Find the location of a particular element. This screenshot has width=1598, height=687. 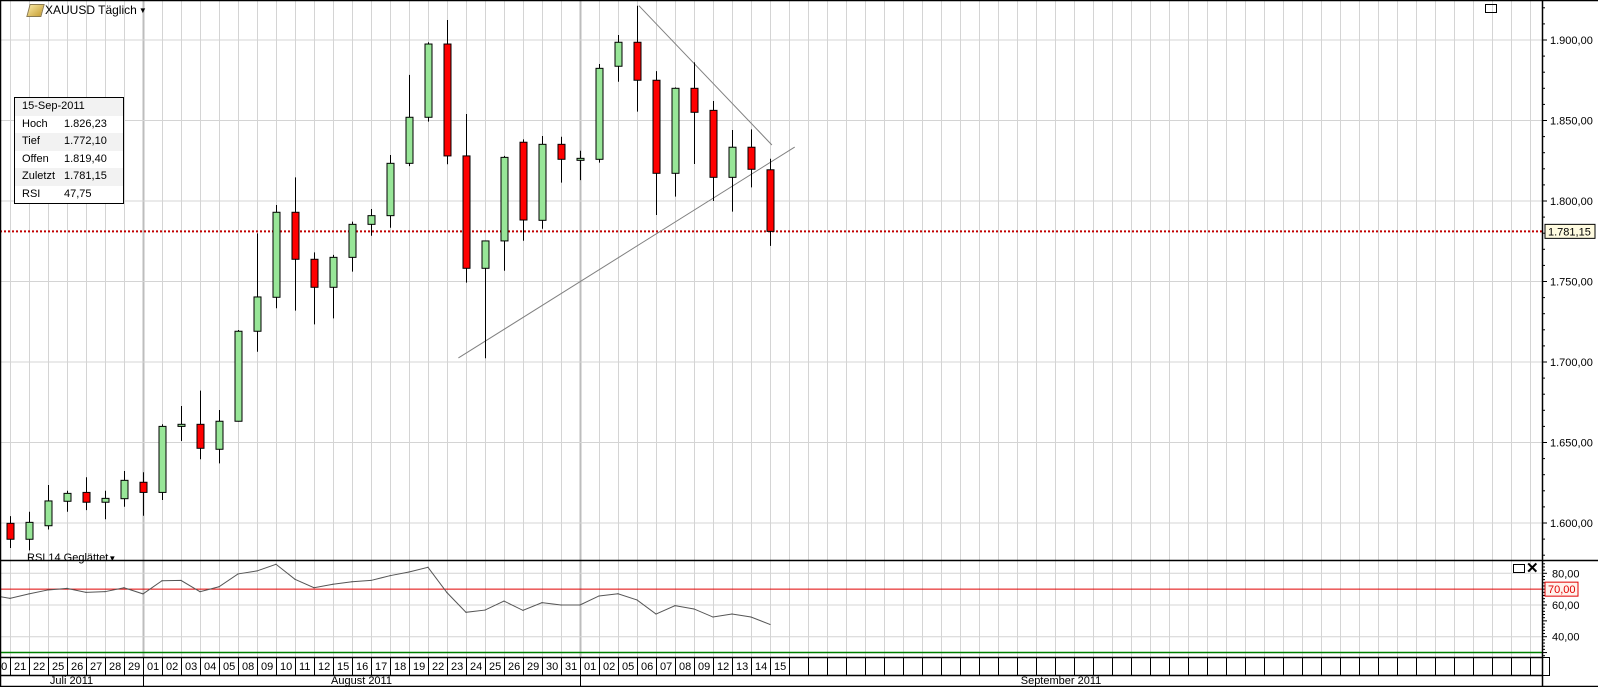

month-label: Juli 2011 is located at coordinates (71, 681).